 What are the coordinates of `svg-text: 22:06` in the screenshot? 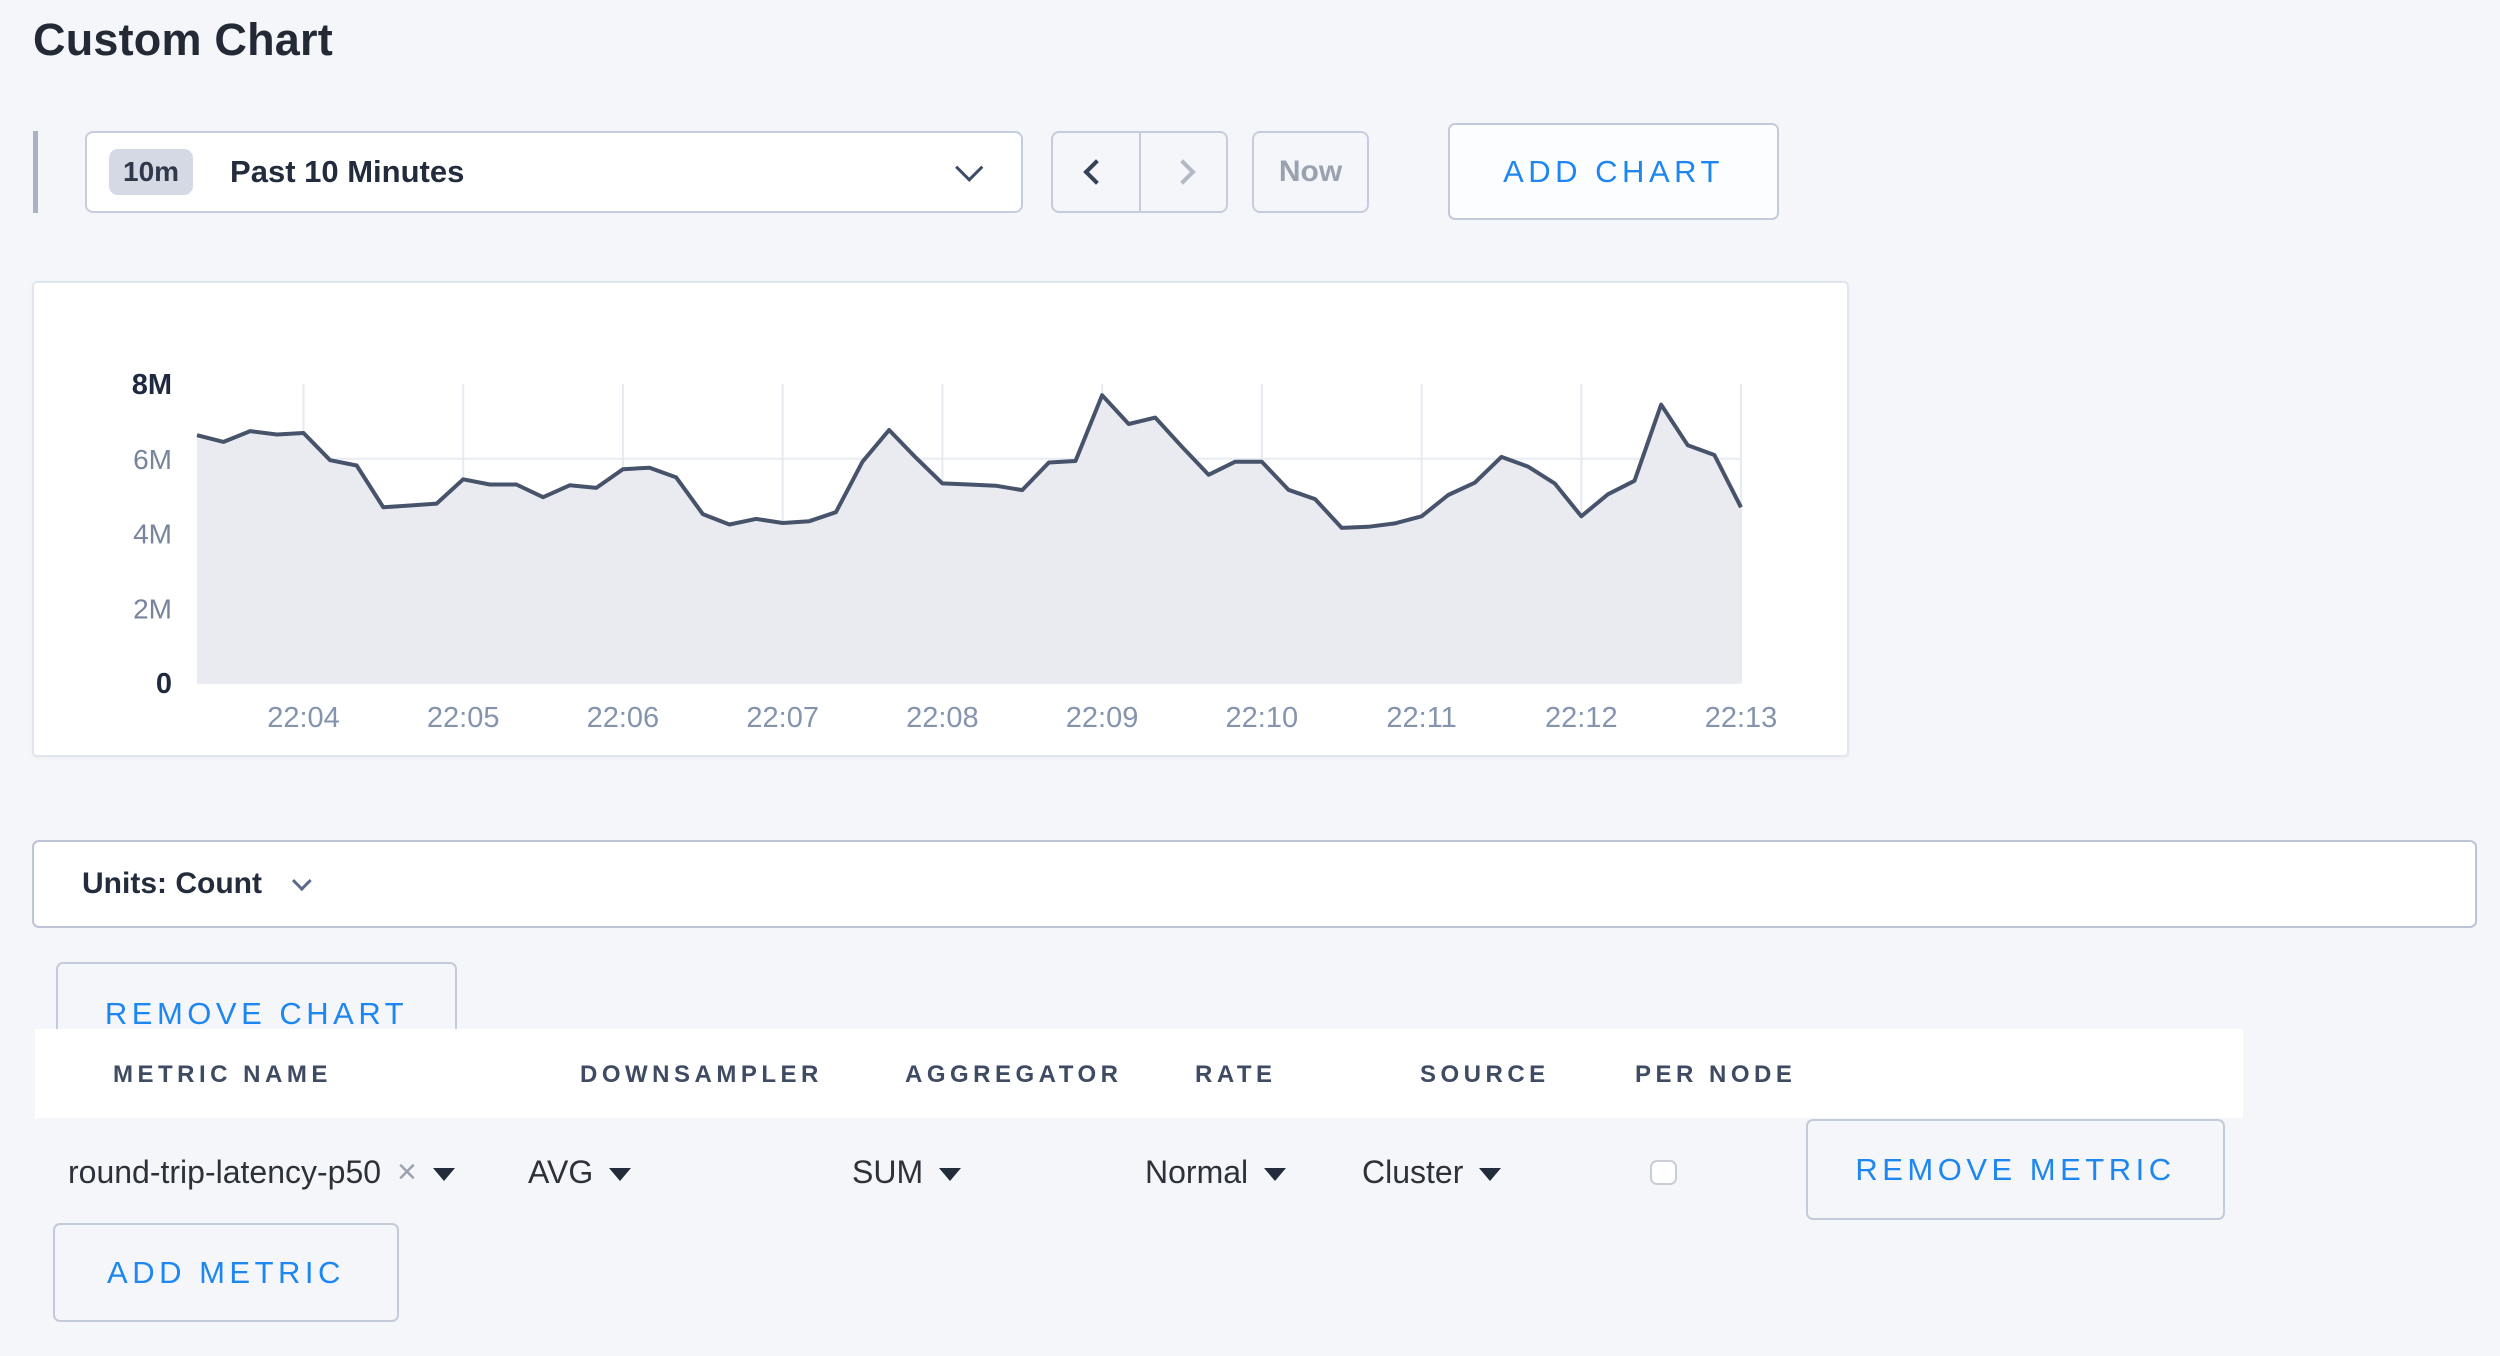 It's located at (623, 718).